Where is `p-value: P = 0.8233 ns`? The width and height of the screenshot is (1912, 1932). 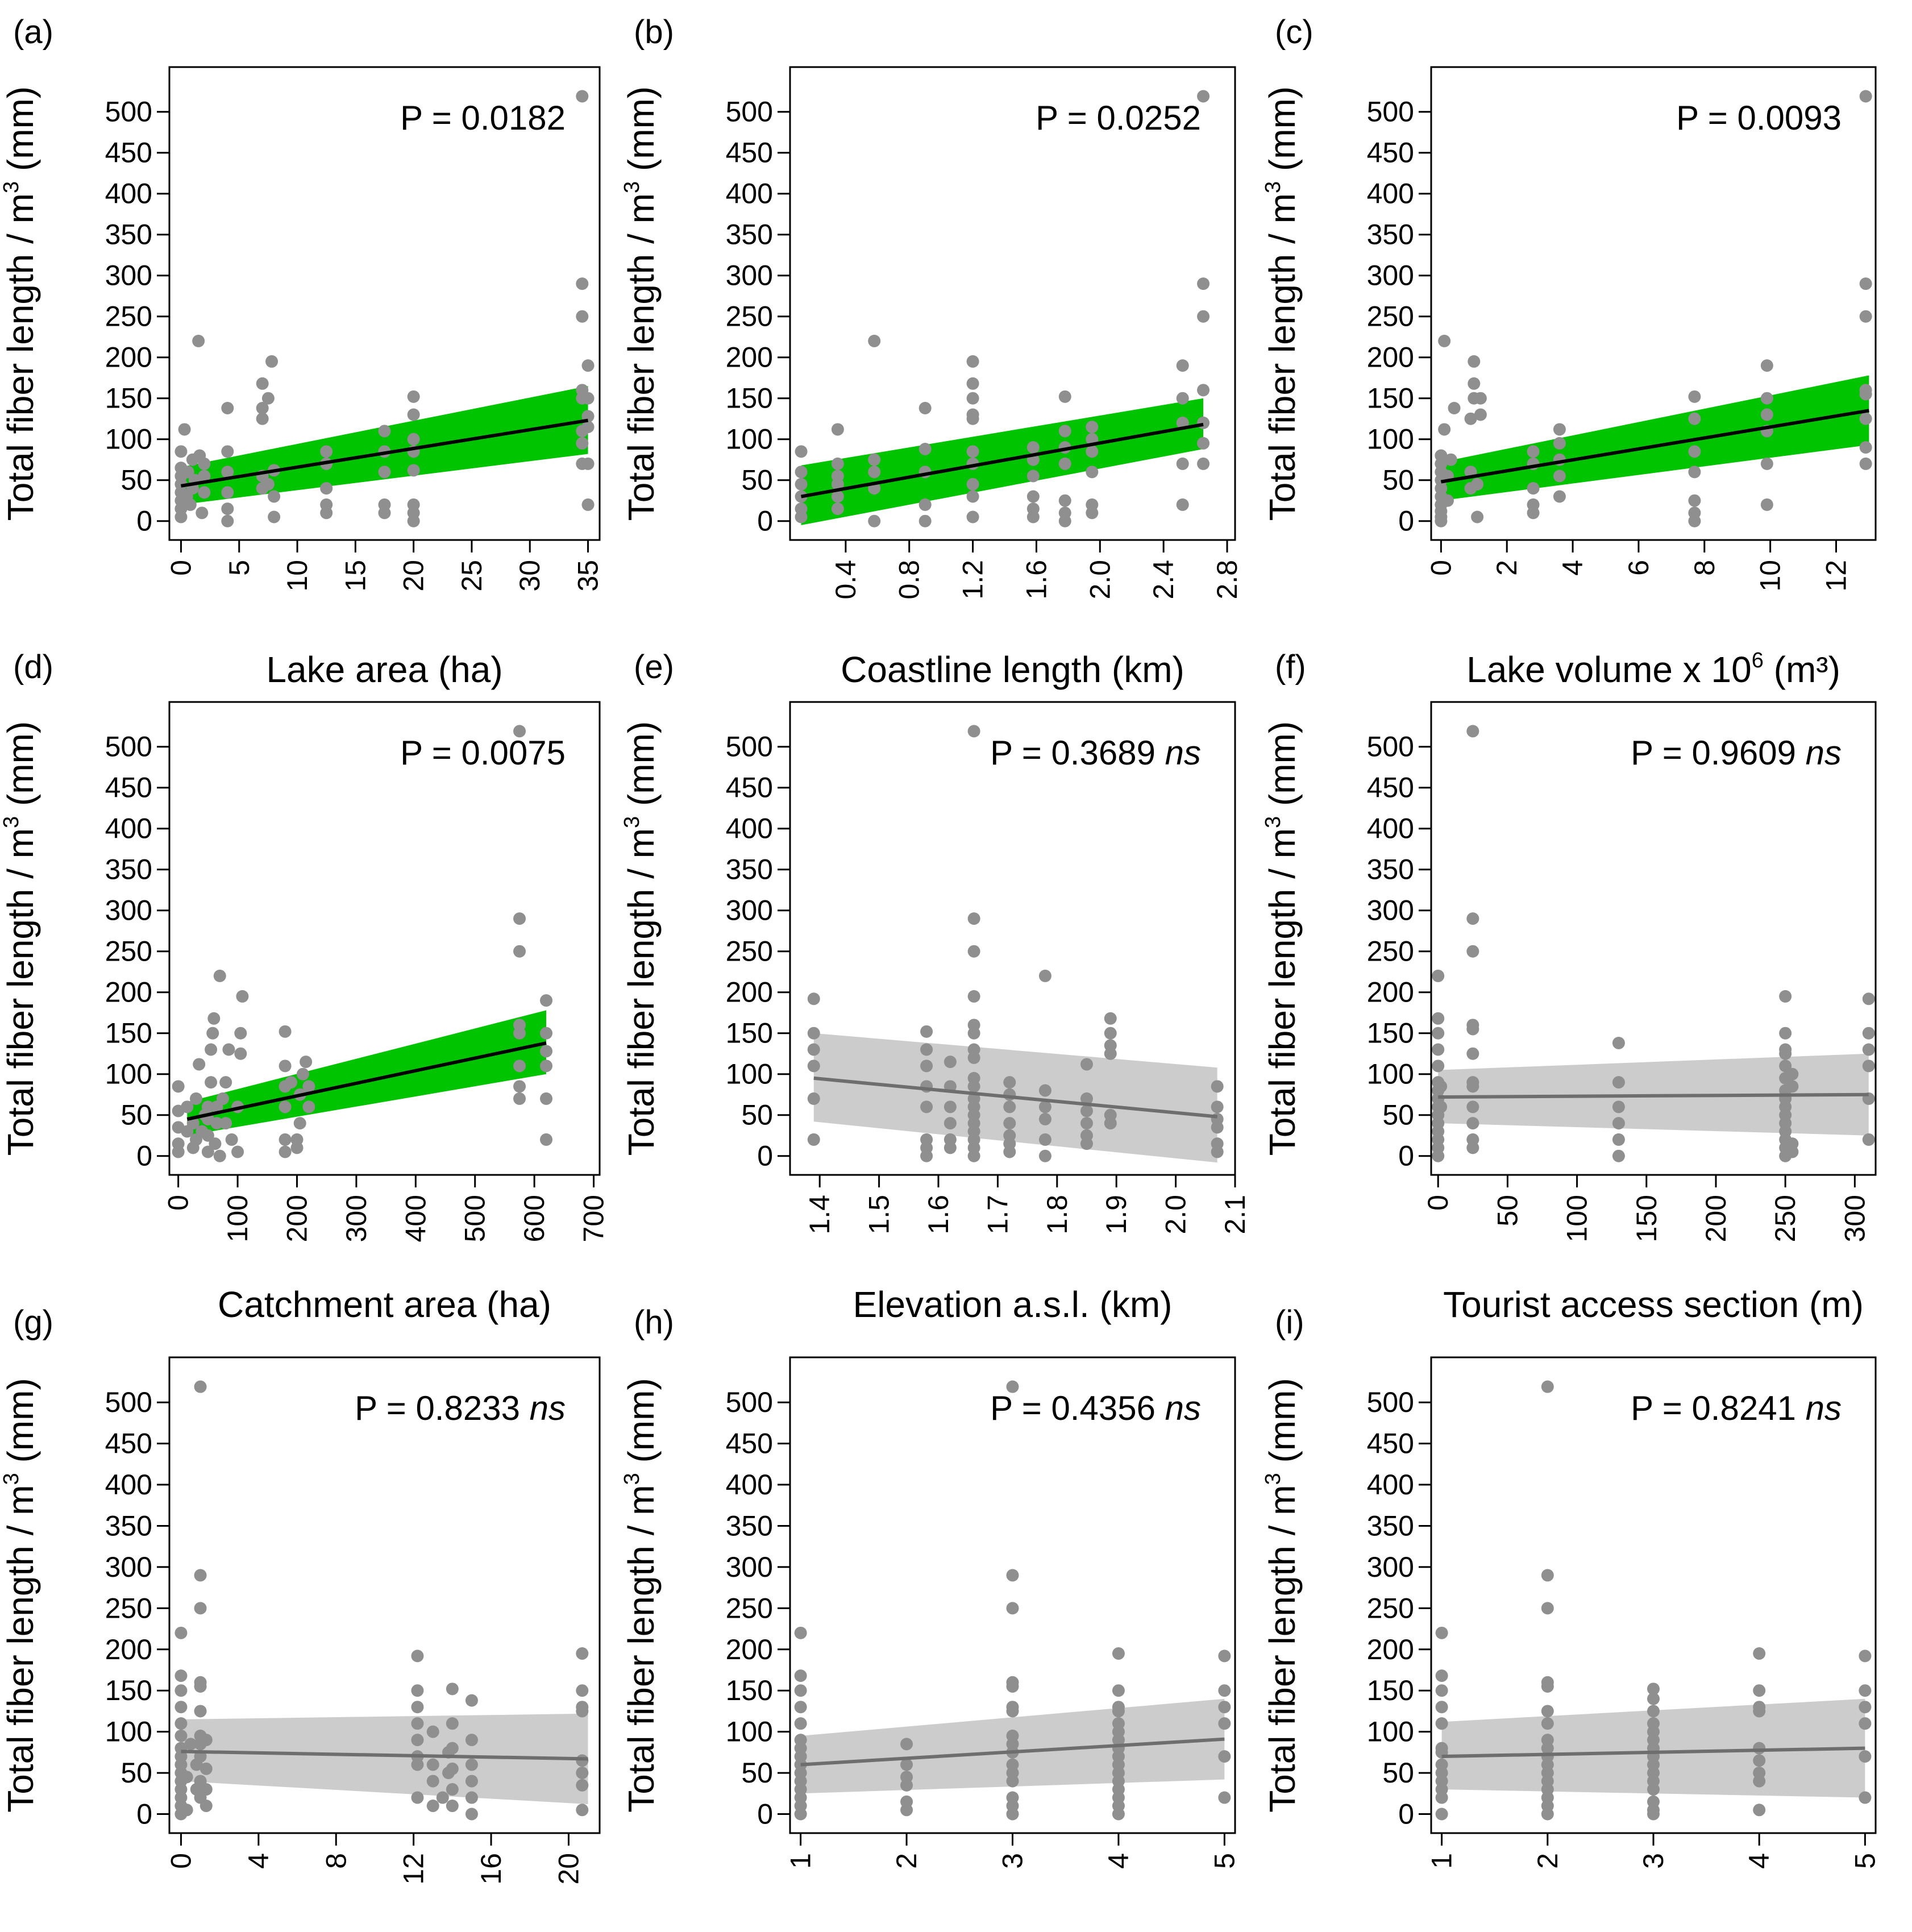 p-value: P = 0.8233 ns is located at coordinates (460, 1408).